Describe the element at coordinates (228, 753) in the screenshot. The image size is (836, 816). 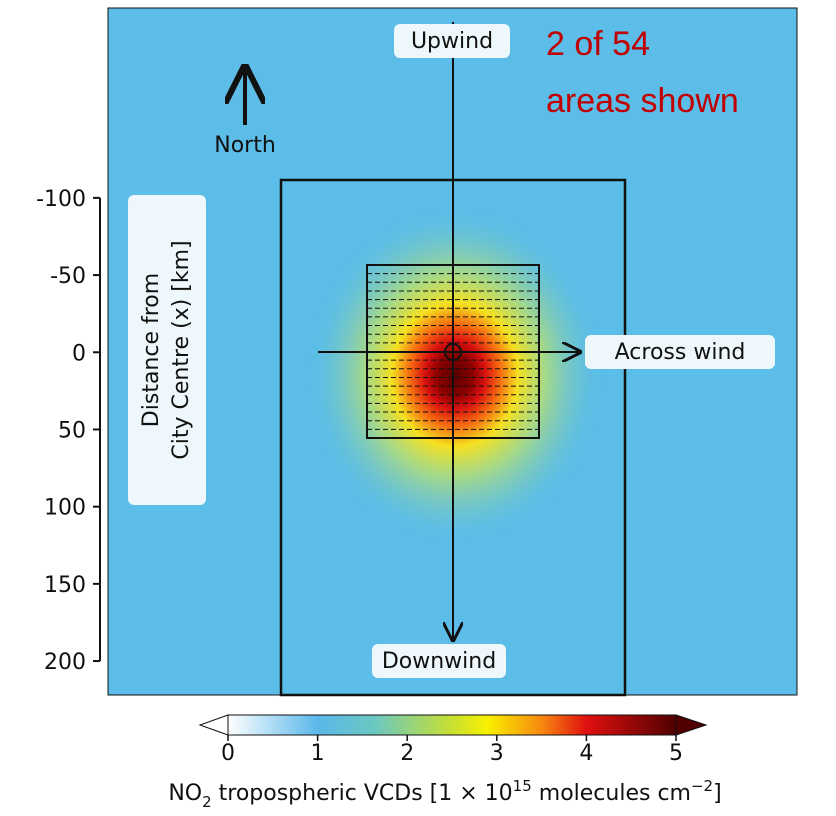
I see `colorbar-tick-label: 0` at that location.